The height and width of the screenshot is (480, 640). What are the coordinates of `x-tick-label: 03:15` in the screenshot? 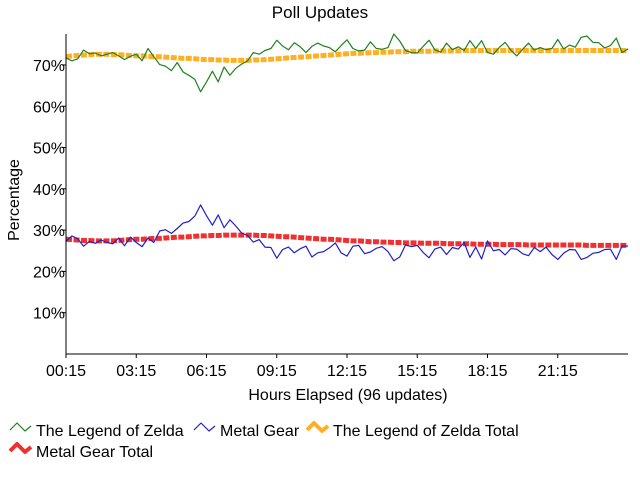 It's located at (136, 371).